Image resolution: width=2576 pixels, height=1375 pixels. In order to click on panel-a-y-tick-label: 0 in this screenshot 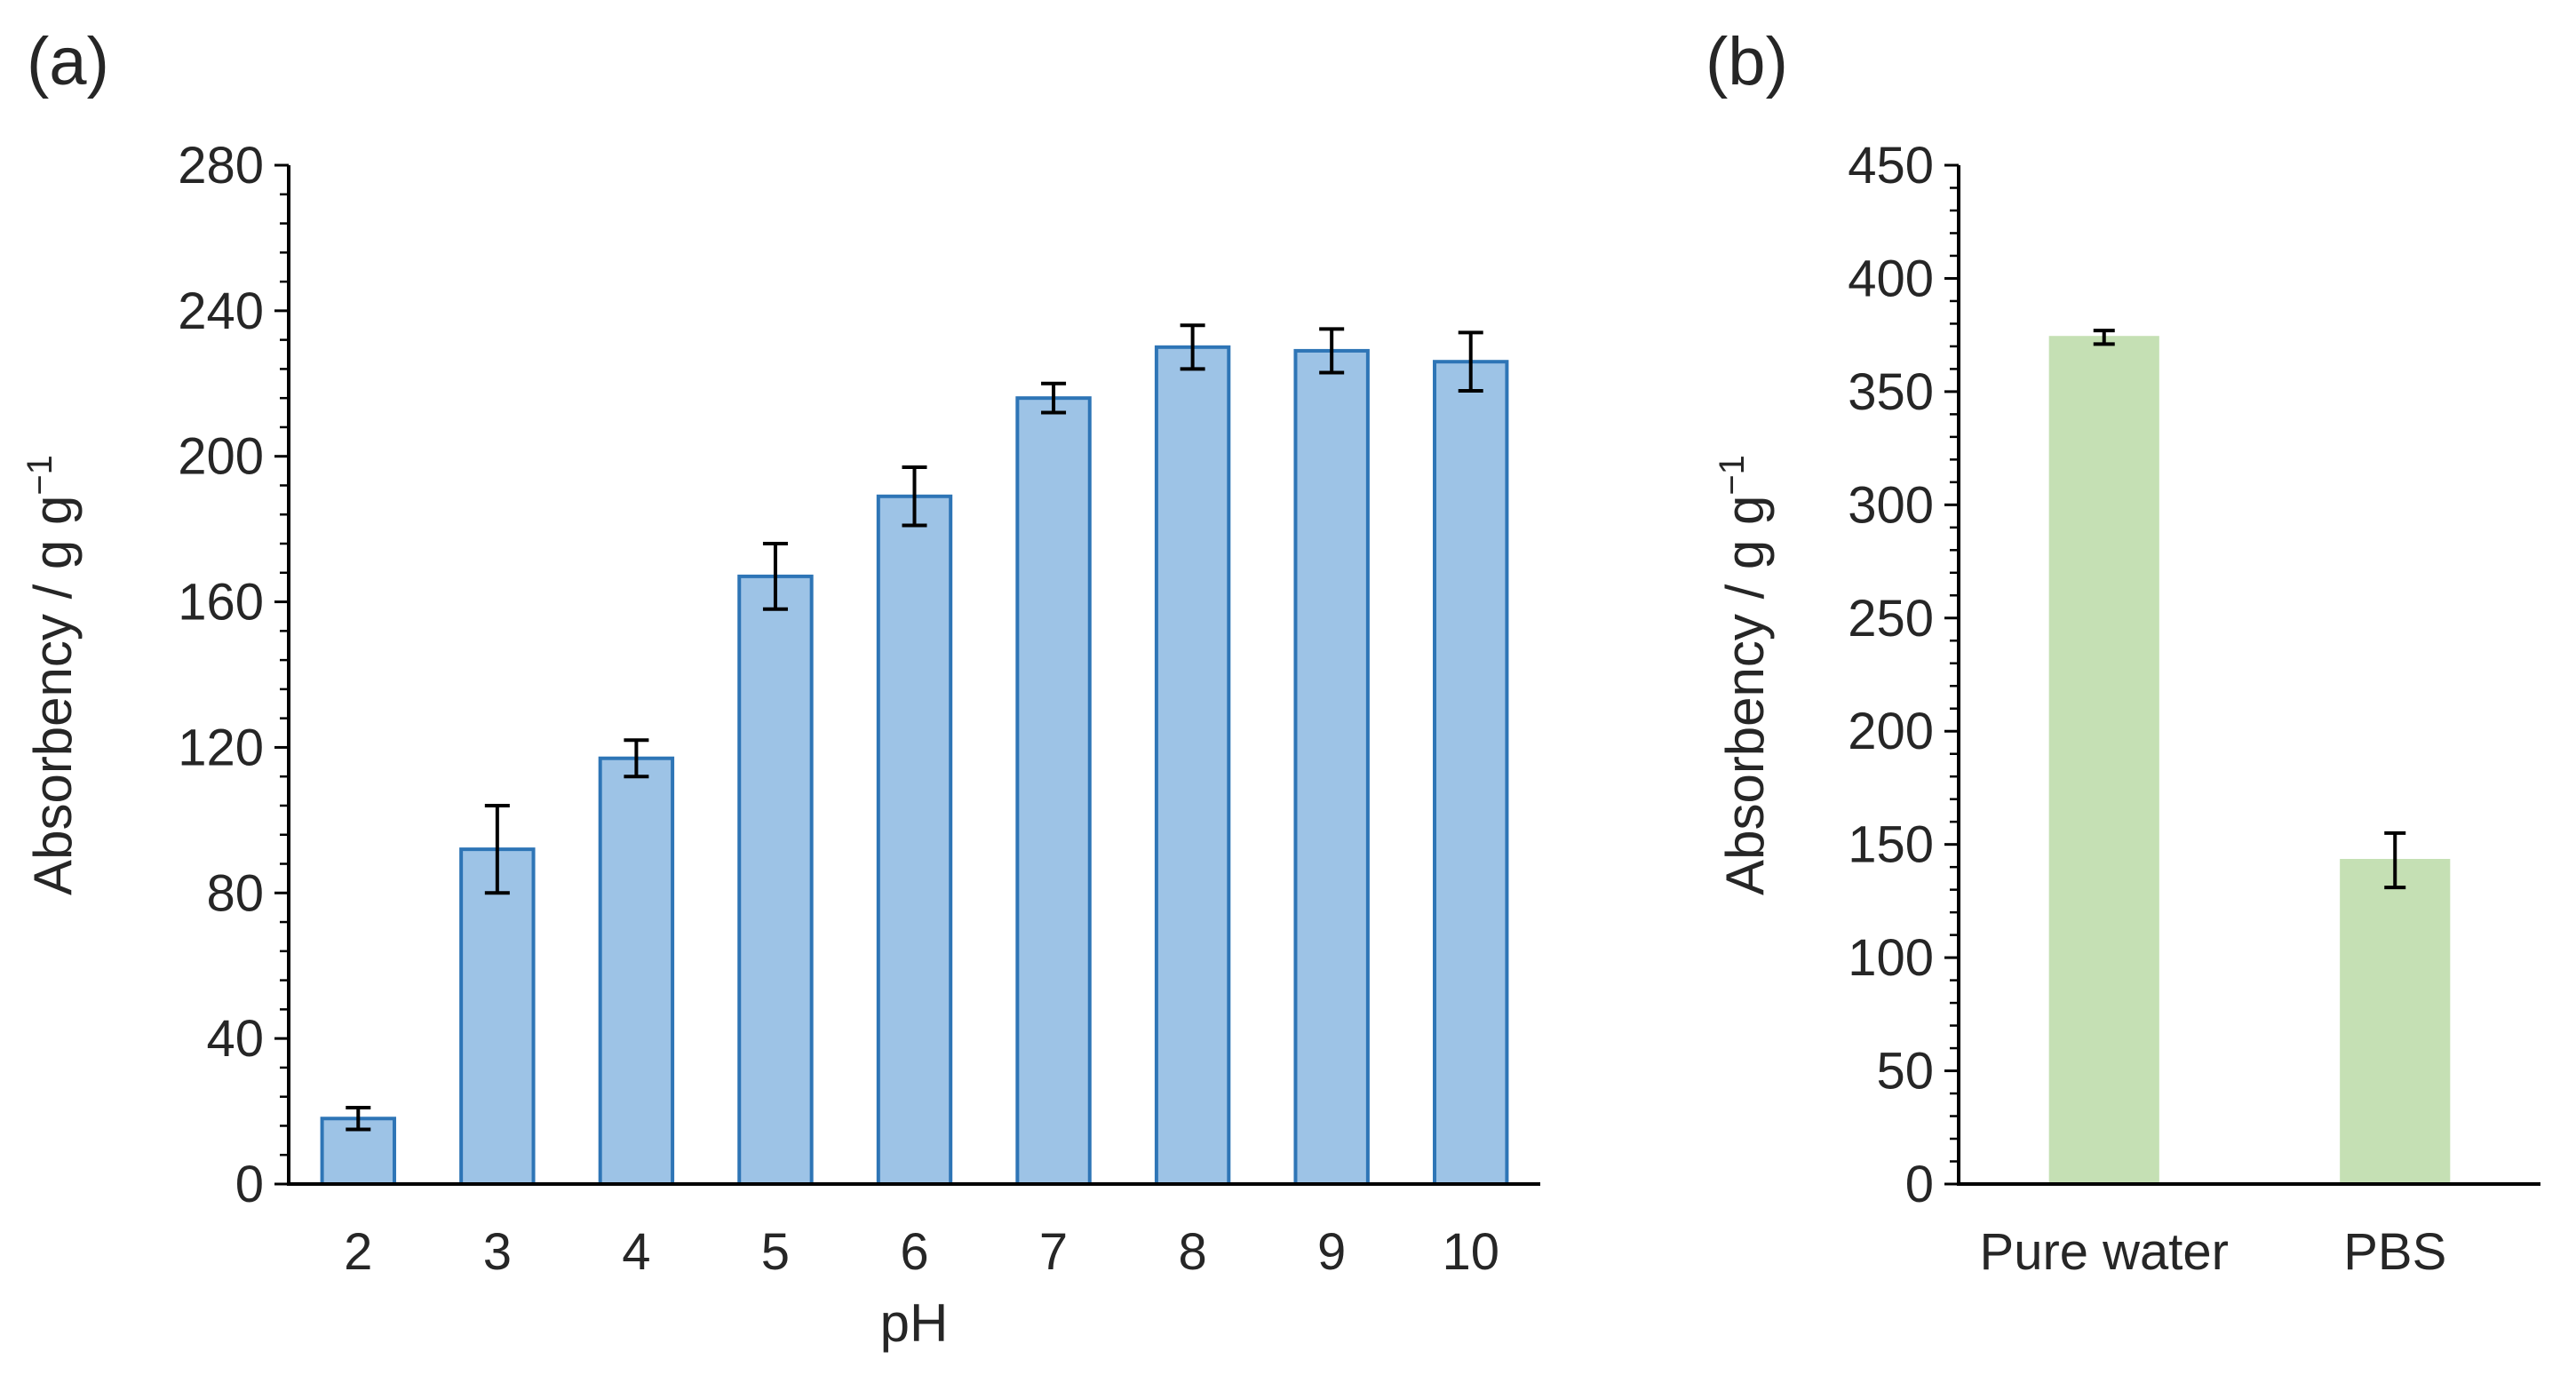, I will do `click(249, 1184)`.